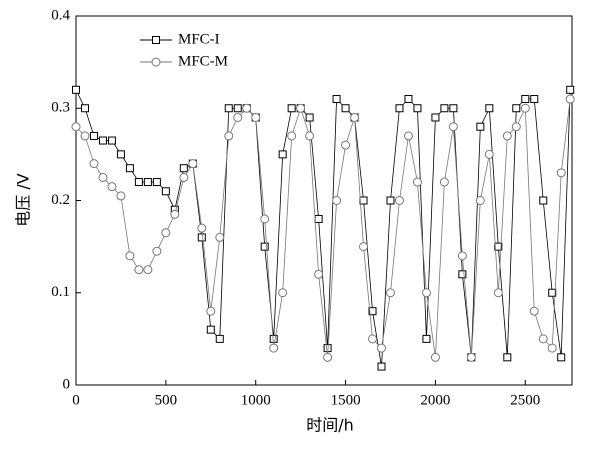 The height and width of the screenshot is (455, 608). What do you see at coordinates (60, 15) in the screenshot?
I see `y-tick-label: 0.4` at bounding box center [60, 15].